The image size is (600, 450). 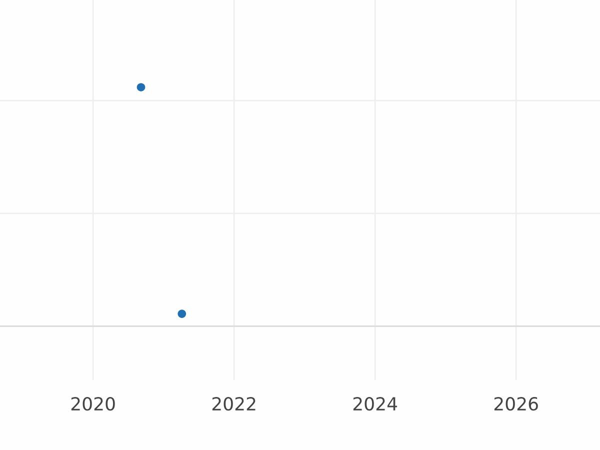 What do you see at coordinates (93, 403) in the screenshot?
I see `x-tick-label: 2020` at bounding box center [93, 403].